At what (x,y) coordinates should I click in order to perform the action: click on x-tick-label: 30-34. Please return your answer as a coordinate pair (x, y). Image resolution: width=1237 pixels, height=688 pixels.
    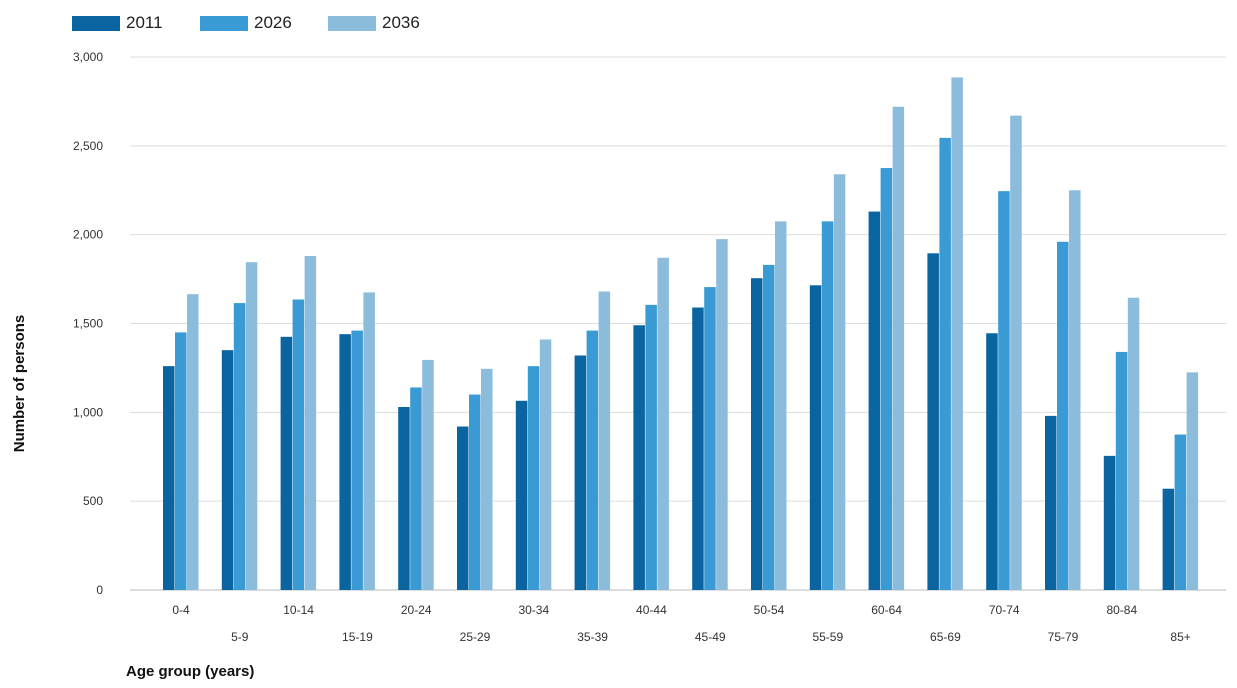
    Looking at the image, I should click on (533, 610).